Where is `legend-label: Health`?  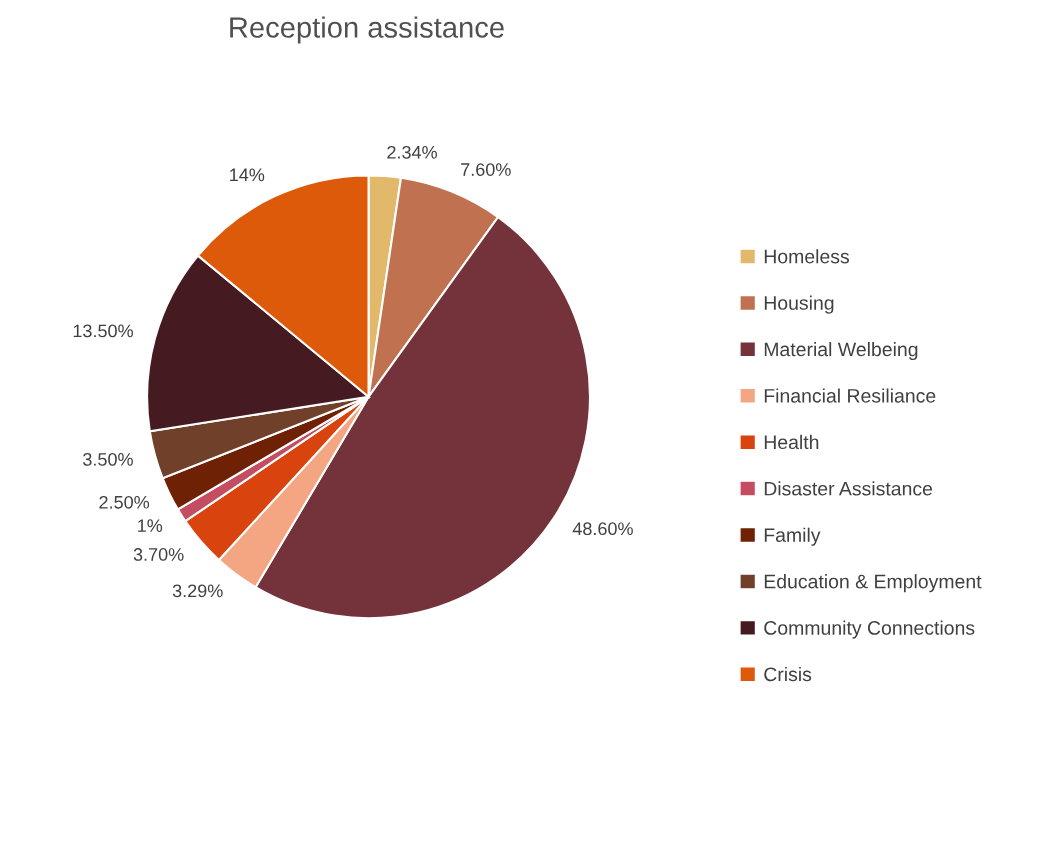 legend-label: Health is located at coordinates (791, 442).